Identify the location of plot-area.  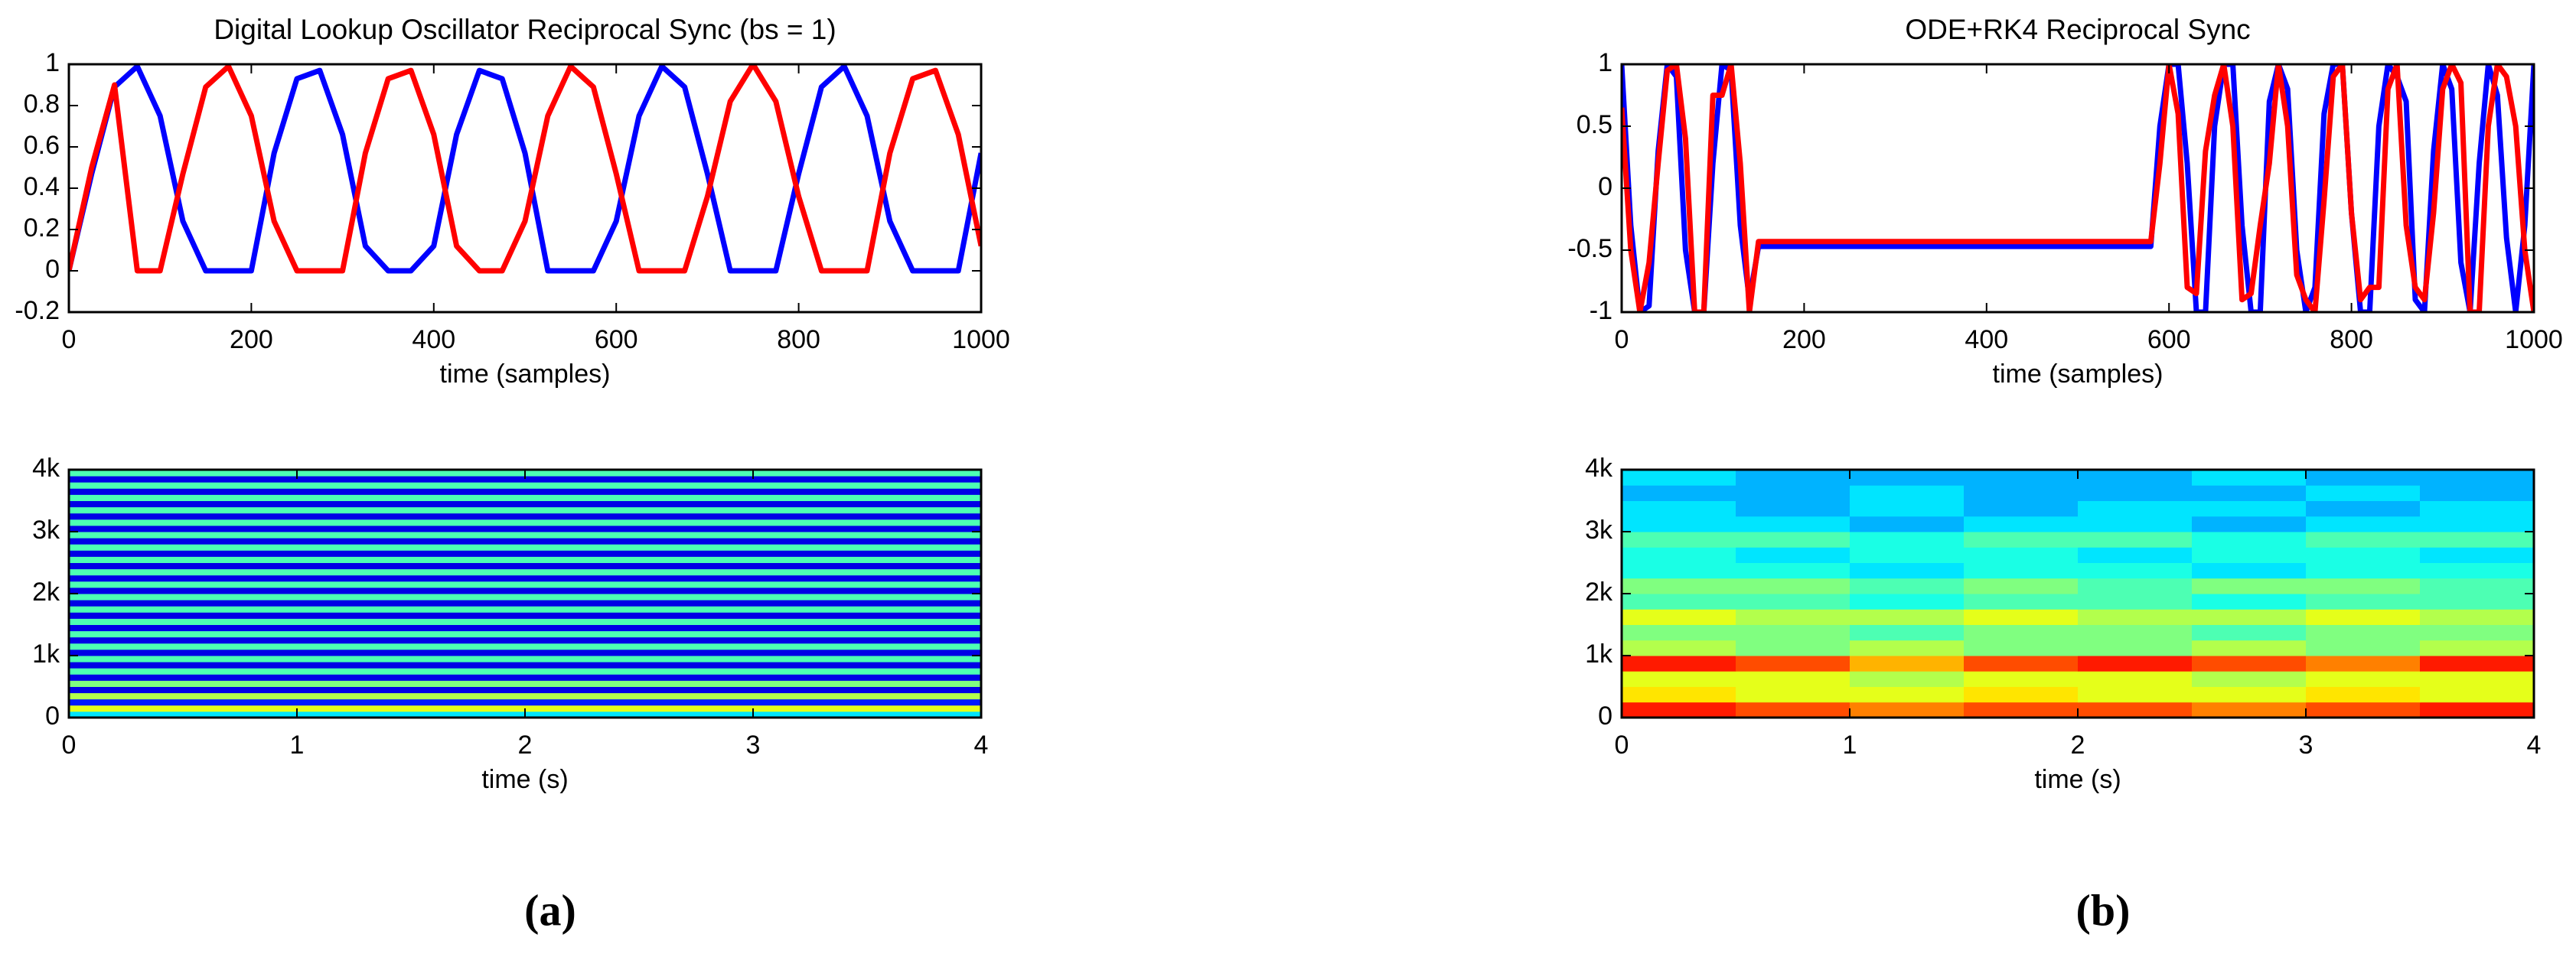
(2078, 594).